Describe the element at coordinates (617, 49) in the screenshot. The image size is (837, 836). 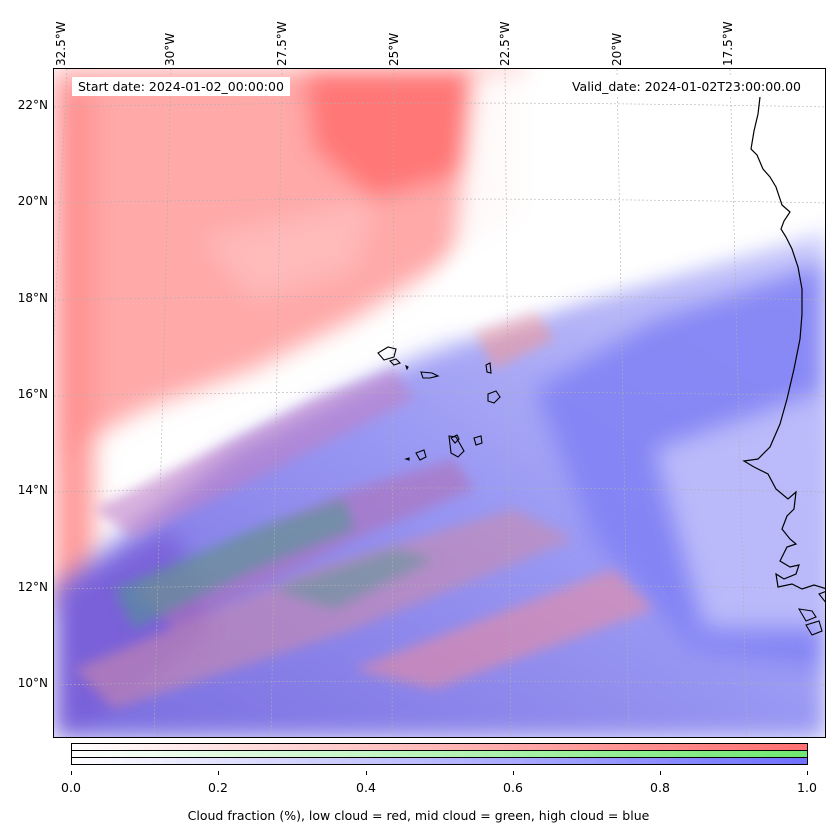
I see `lon-label: 20°W` at that location.